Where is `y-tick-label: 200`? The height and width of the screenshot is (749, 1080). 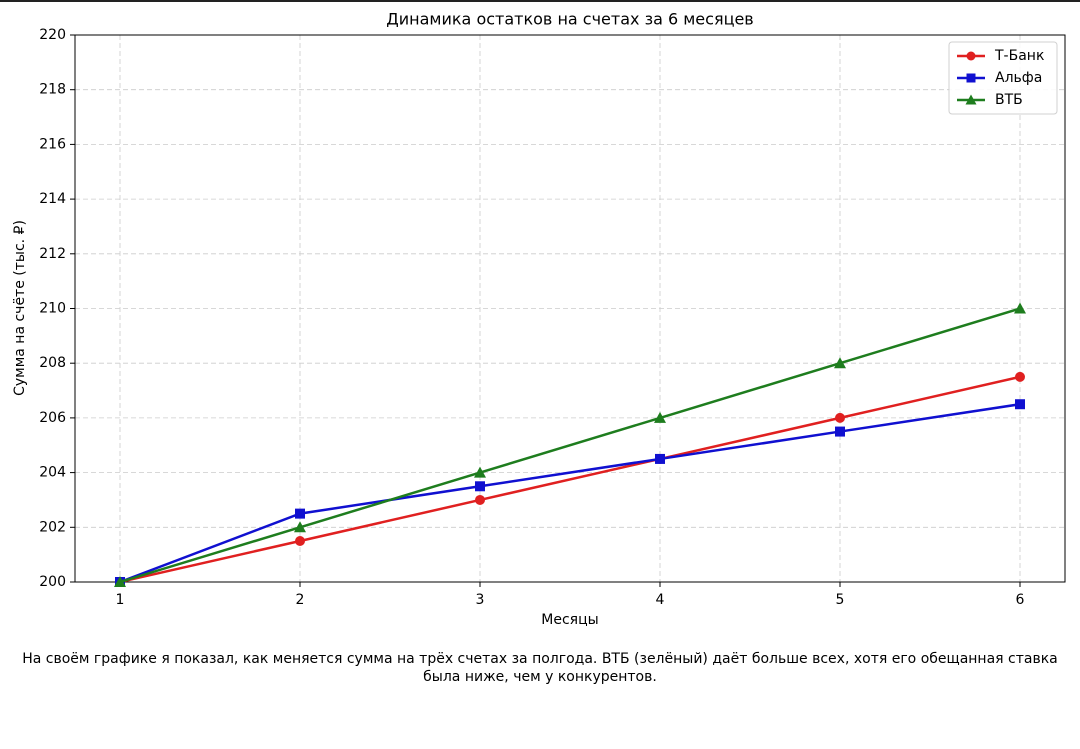 y-tick-label: 200 is located at coordinates (52, 582).